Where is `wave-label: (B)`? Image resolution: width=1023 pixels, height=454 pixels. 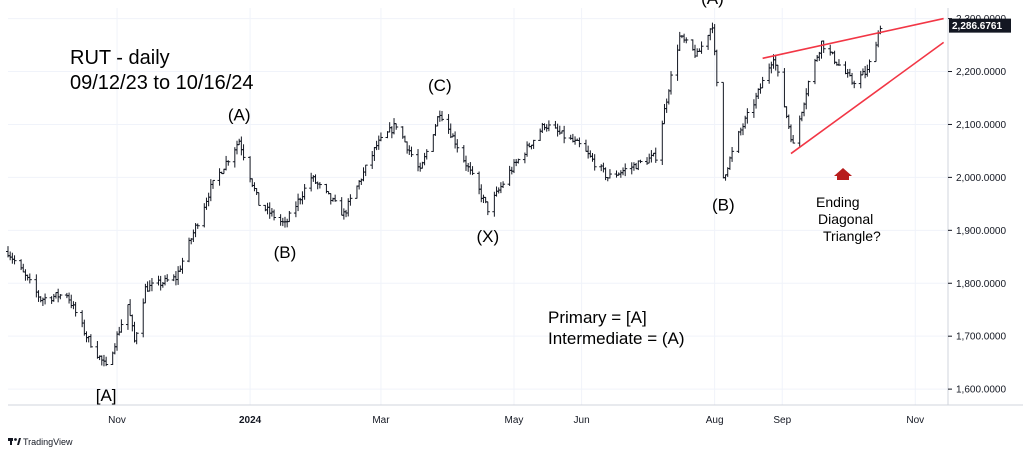
wave-label: (B) is located at coordinates (285, 252).